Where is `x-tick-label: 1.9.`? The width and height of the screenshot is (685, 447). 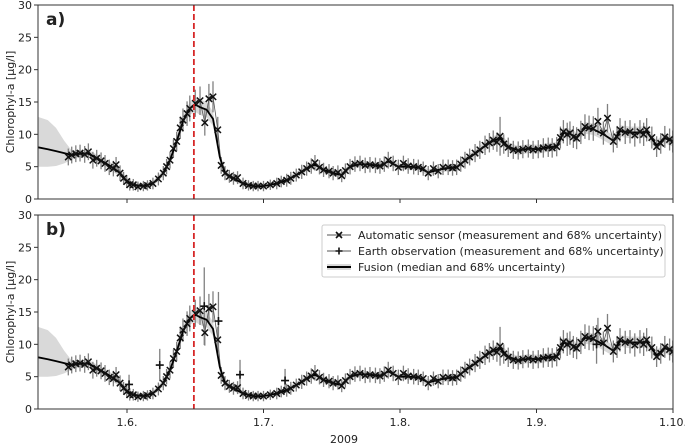
x-tick-label: 1.9. is located at coordinates (536, 422).